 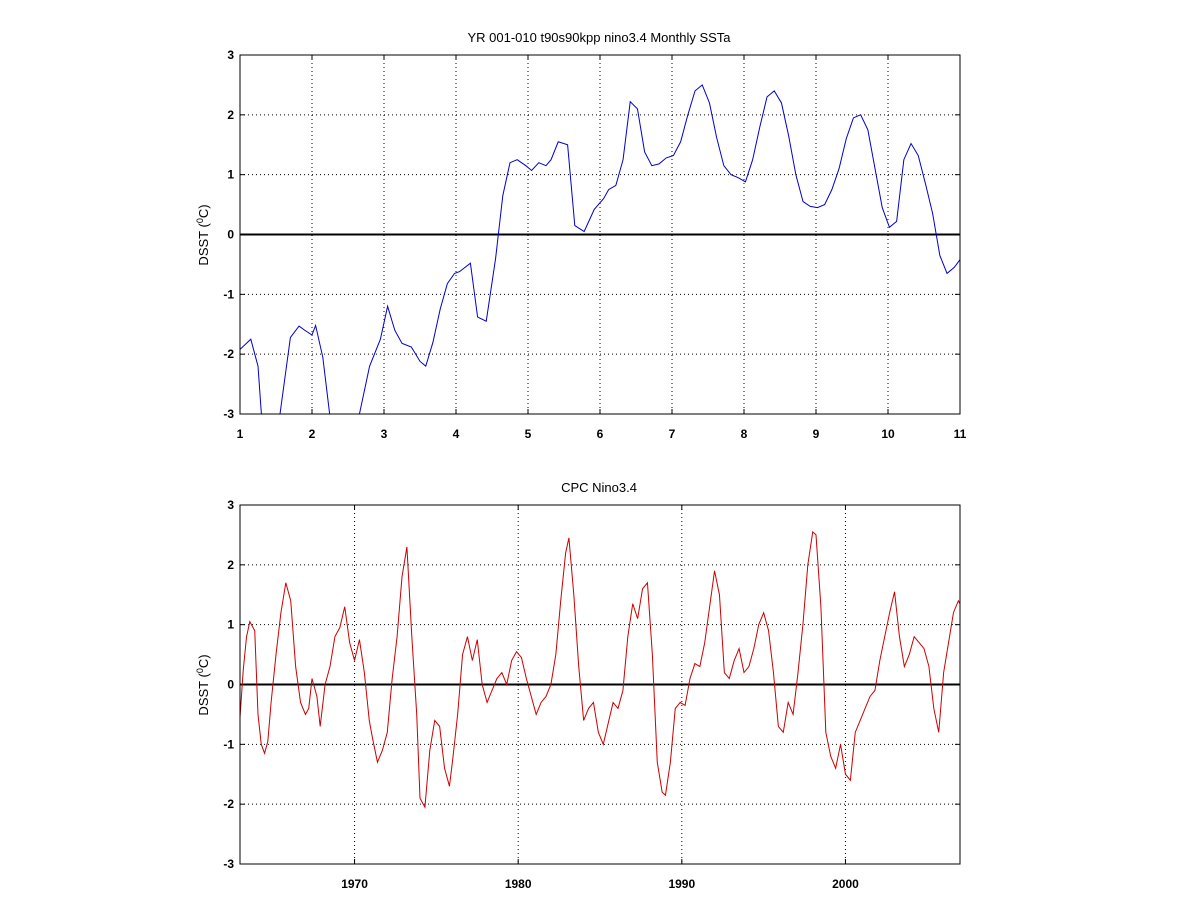 I want to click on bottom-chart-y-tick-label: 0, so click(x=230, y=685).